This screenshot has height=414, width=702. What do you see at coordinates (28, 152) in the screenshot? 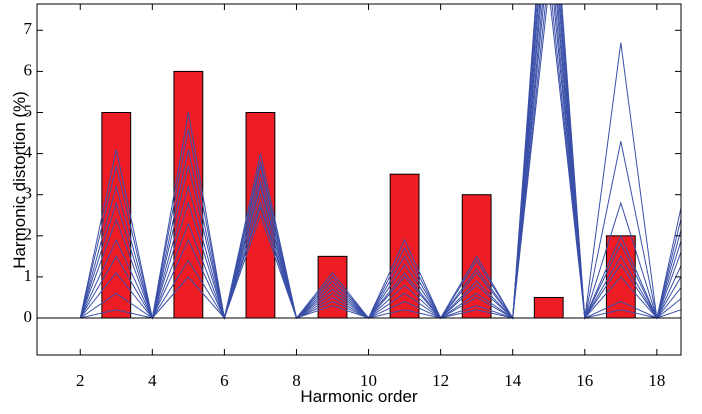
I see `y-tick-label: 4` at bounding box center [28, 152].